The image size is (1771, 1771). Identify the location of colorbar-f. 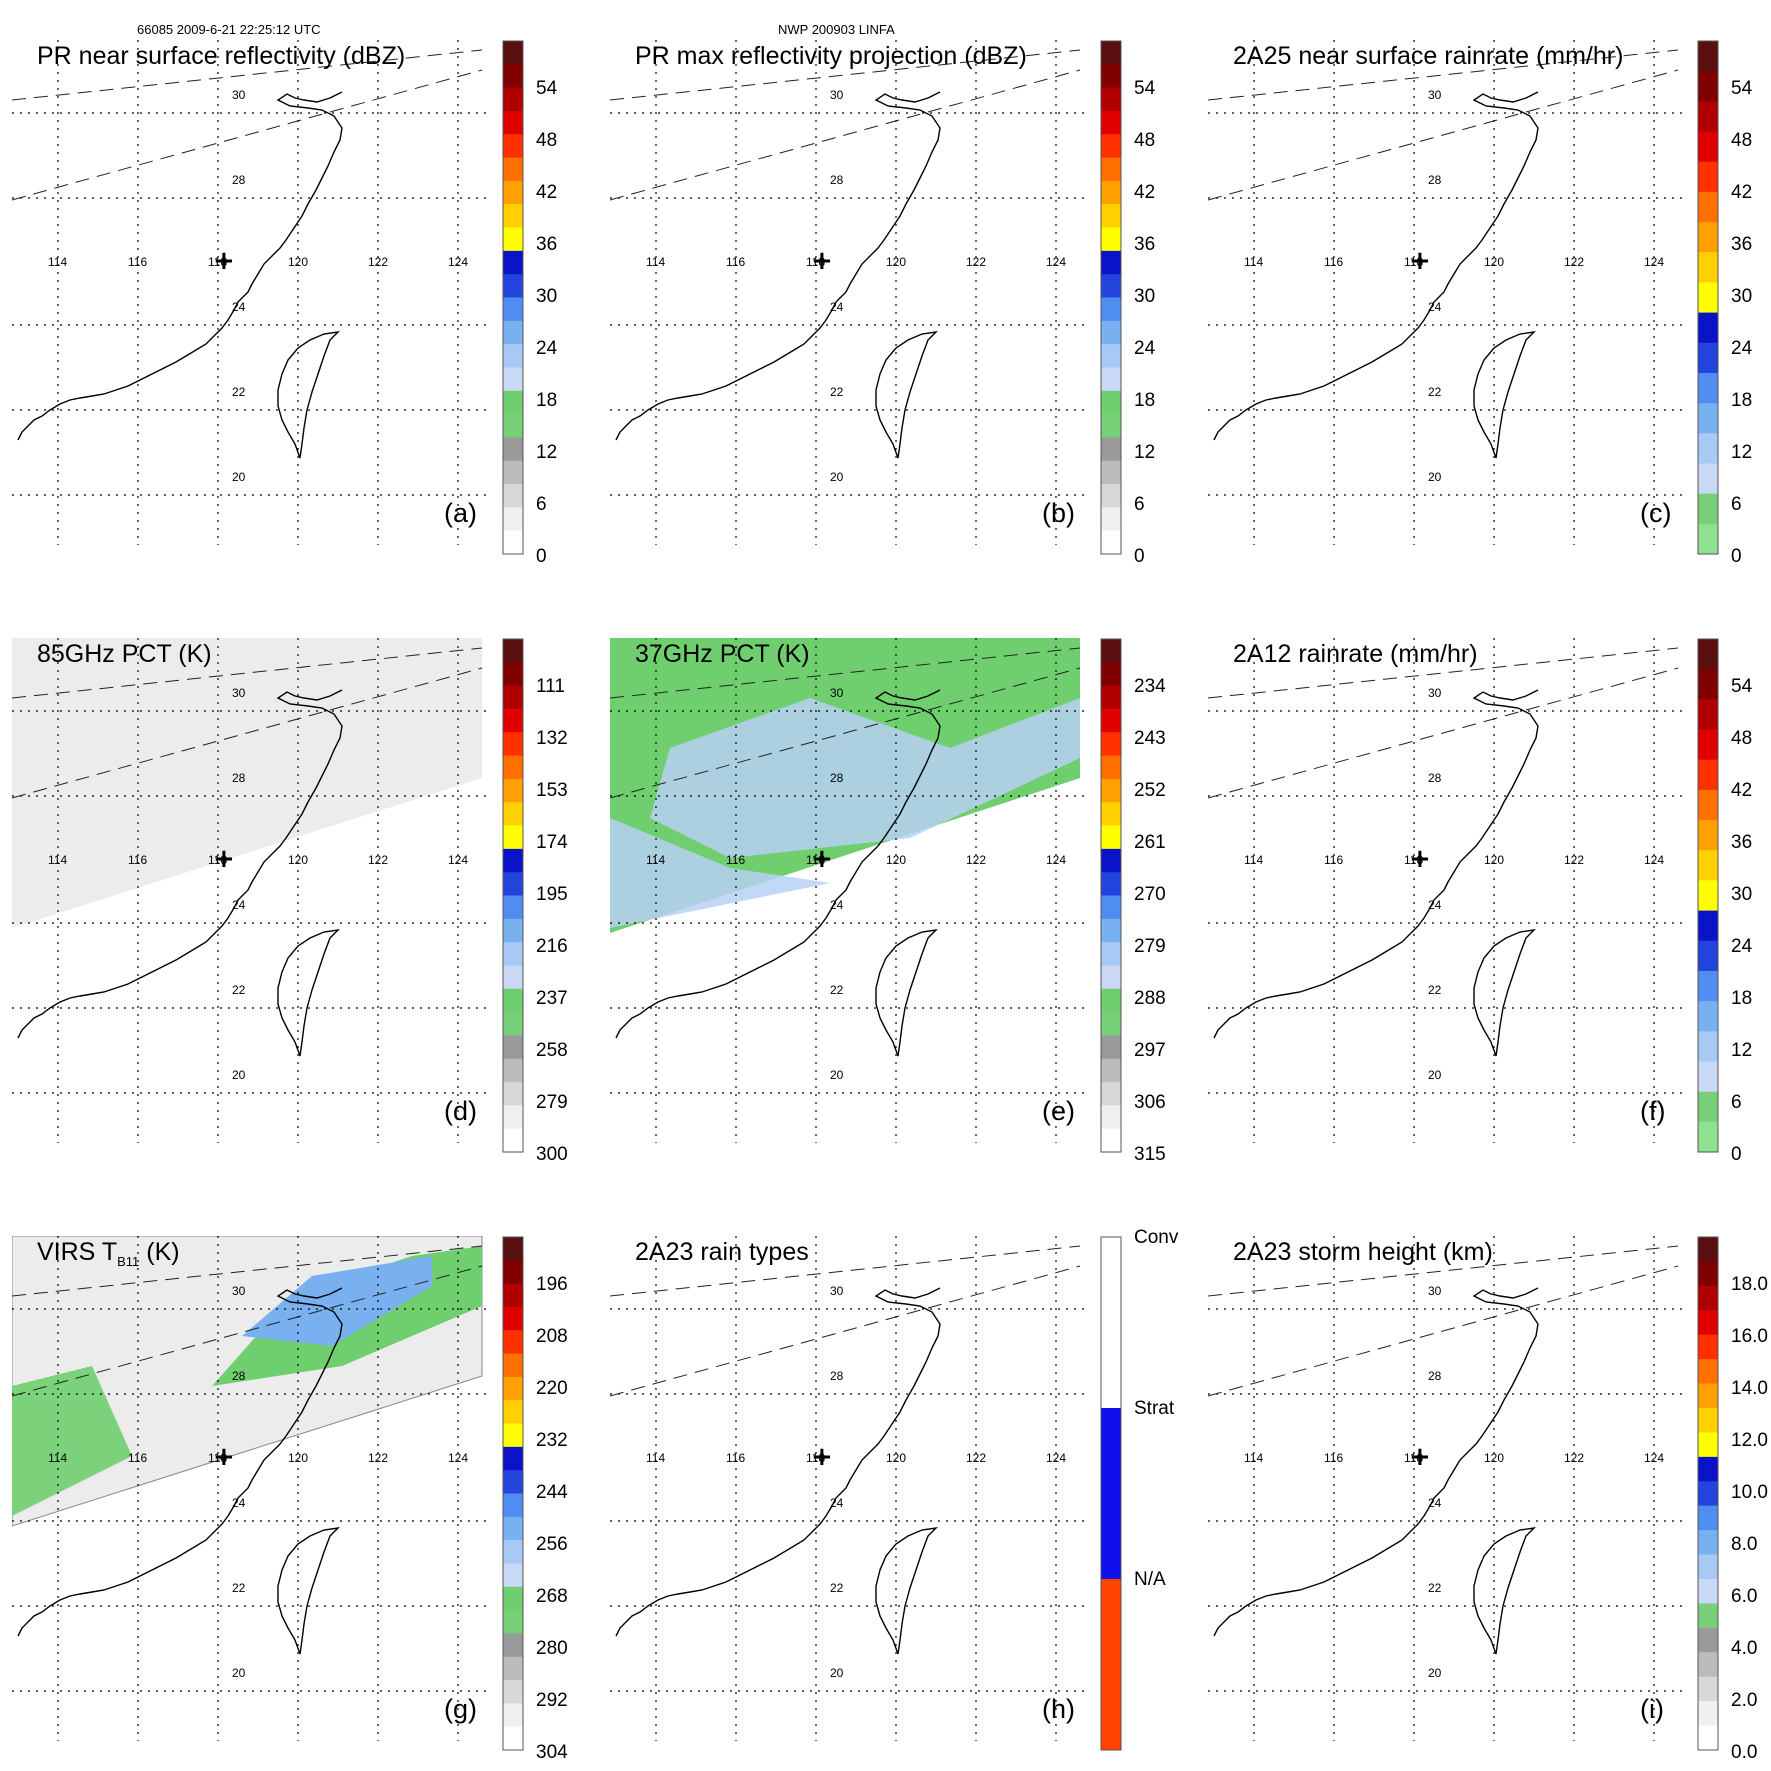
(1708, 895).